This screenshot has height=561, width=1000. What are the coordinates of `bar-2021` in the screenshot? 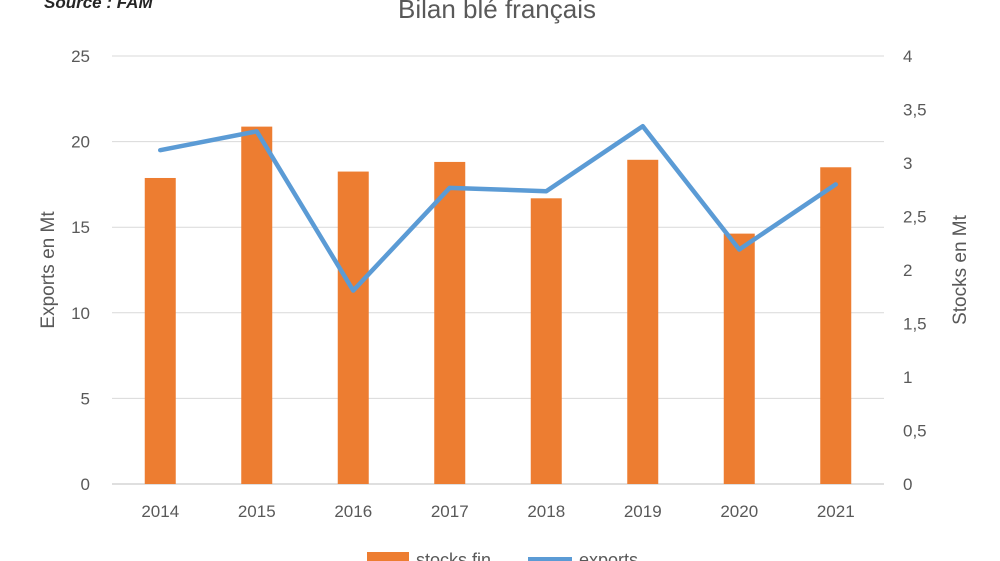 It's located at (836, 325).